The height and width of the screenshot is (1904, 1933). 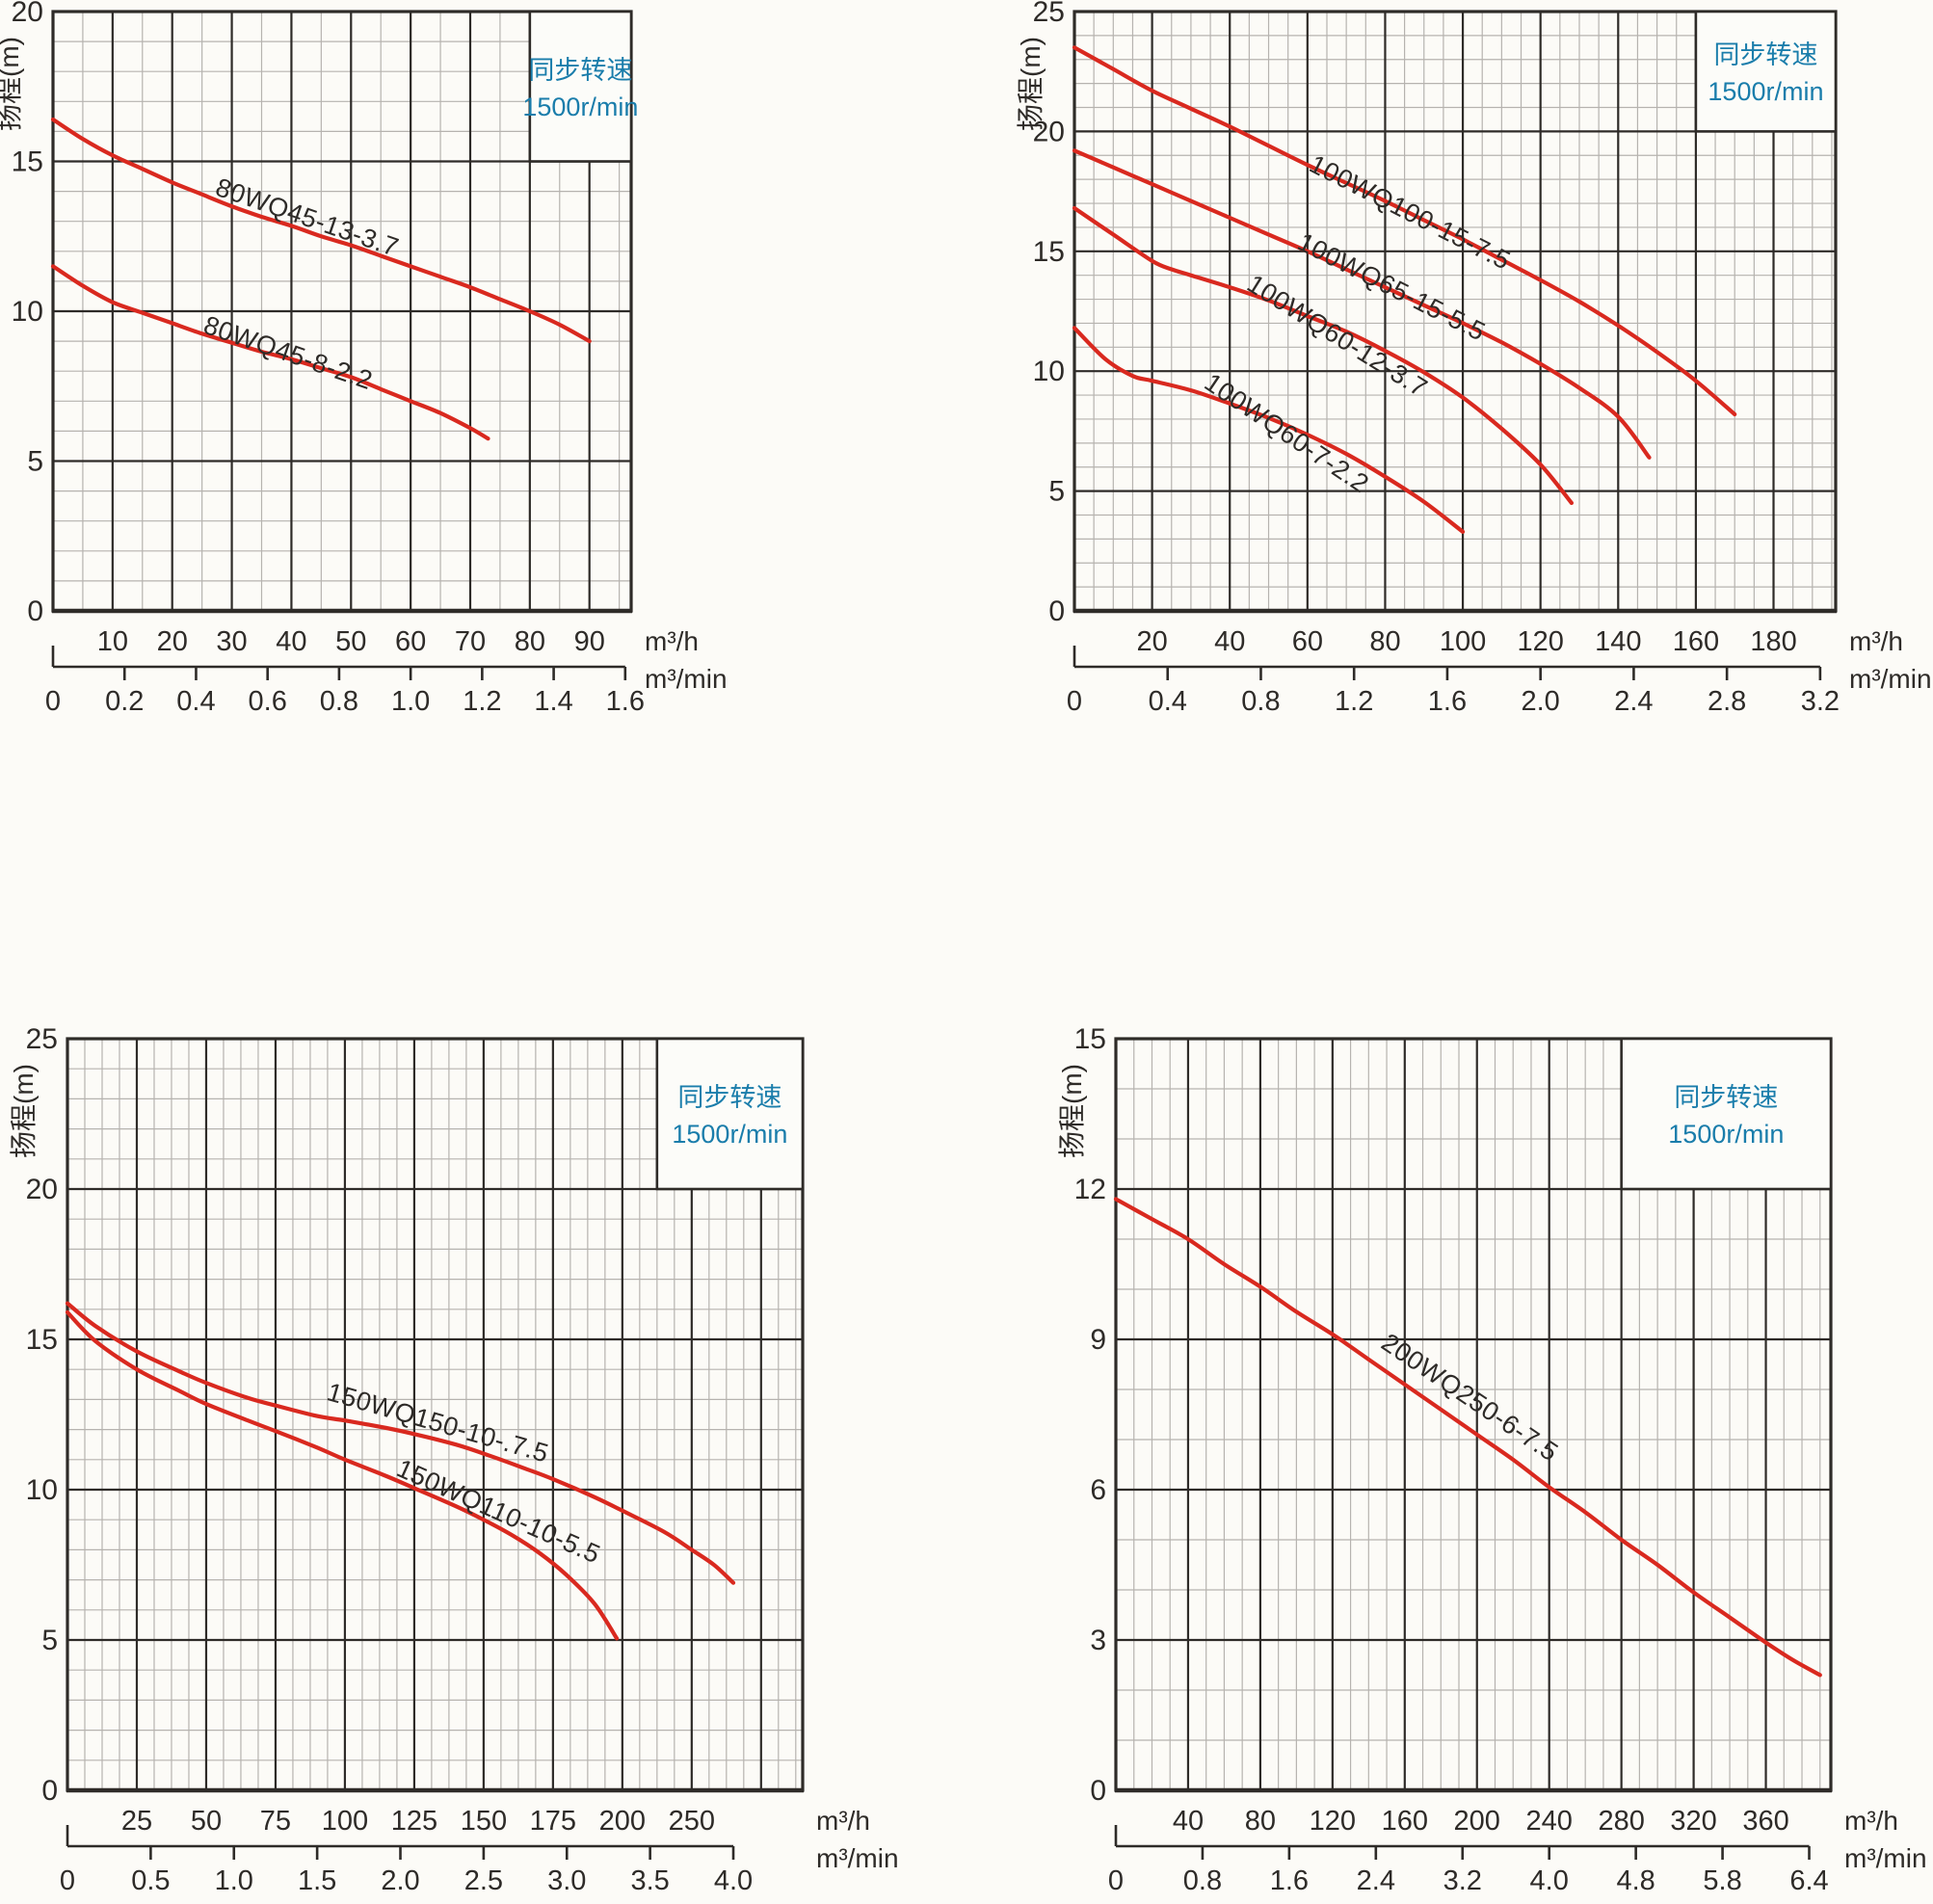 I want to click on x-tick-label: 30, so click(x=231, y=641).